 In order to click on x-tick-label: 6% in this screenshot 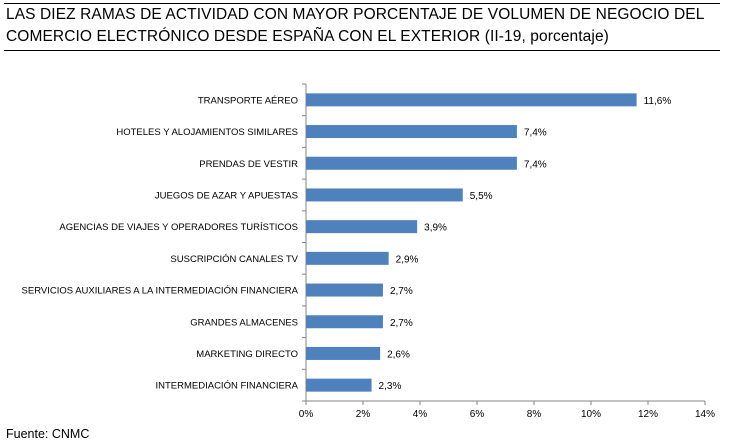, I will do `click(477, 414)`.